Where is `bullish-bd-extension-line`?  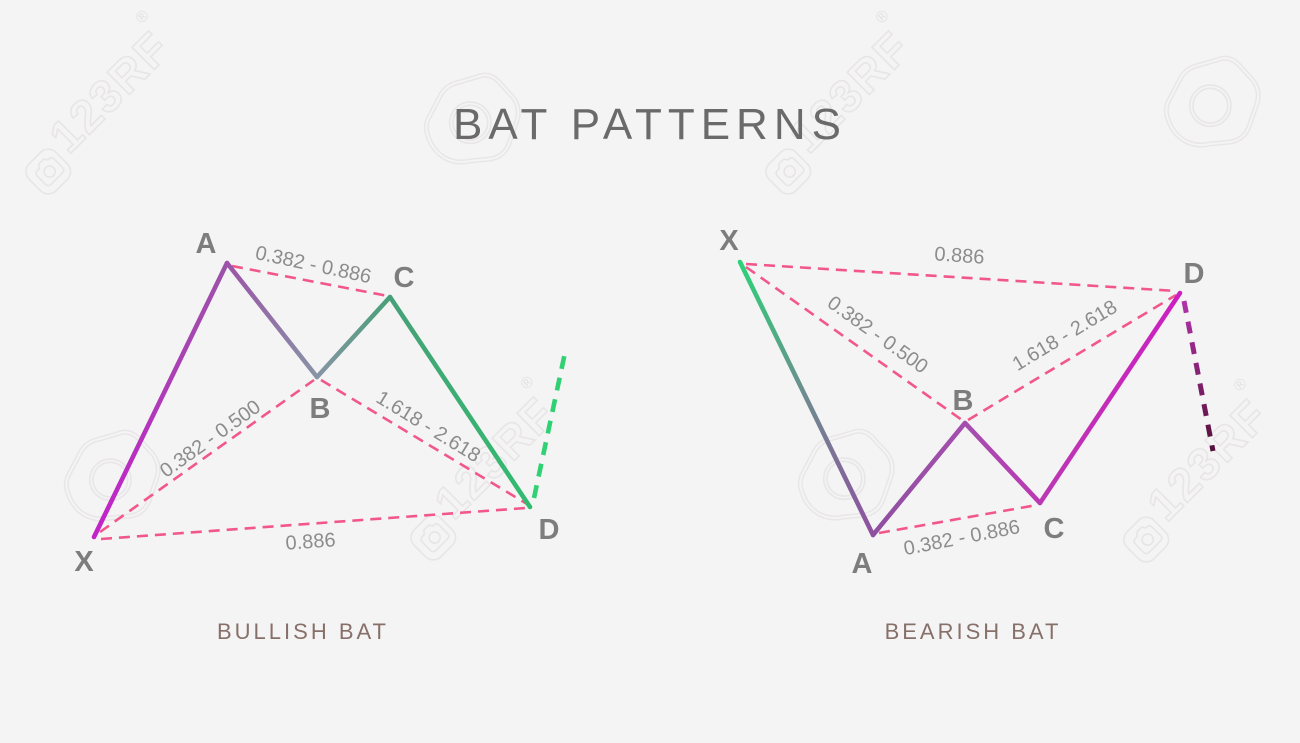 bullish-bd-extension-line is located at coordinates (424, 442).